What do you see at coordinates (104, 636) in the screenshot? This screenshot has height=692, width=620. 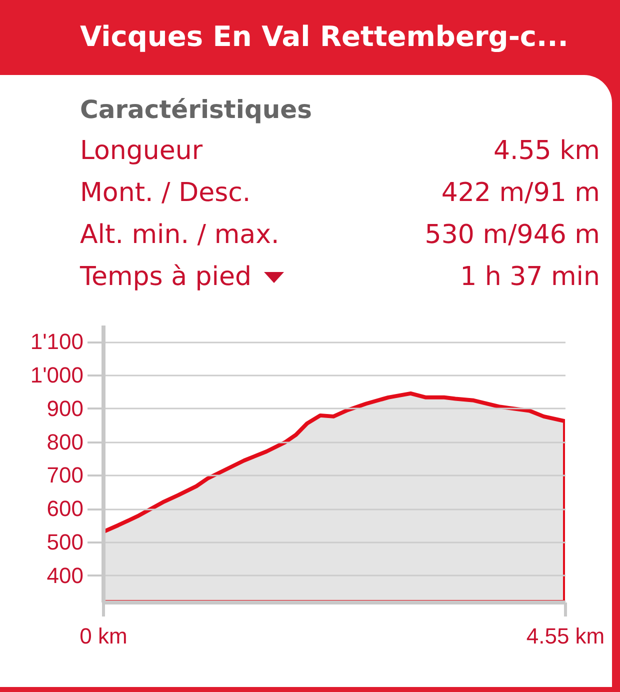 I see `x-tick-label: 0 km` at bounding box center [104, 636].